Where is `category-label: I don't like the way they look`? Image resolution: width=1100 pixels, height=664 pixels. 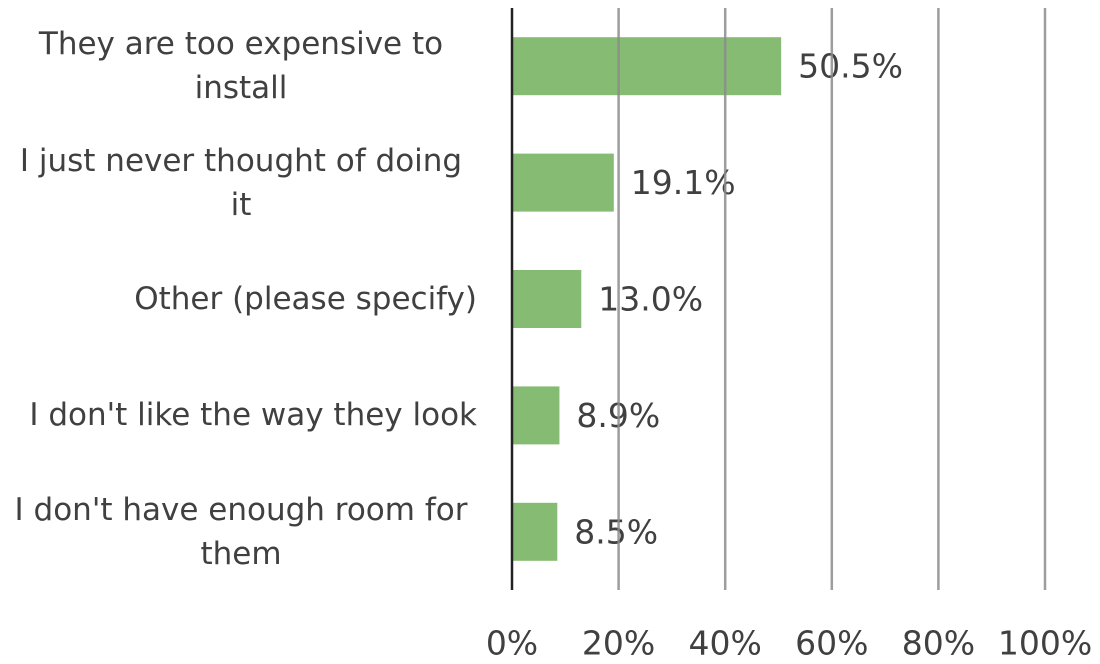 category-label: I don't like the way they look is located at coordinates (253, 415).